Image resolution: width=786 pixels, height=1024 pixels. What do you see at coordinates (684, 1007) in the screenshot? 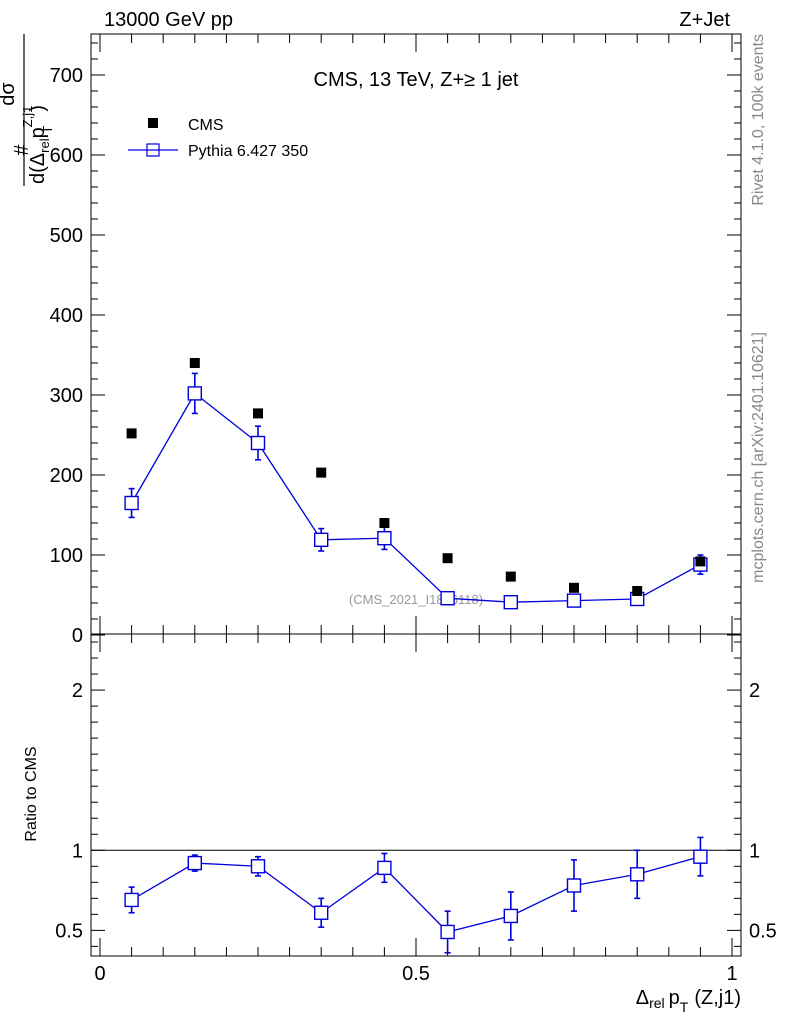
I see `xlabel-T: T` at bounding box center [684, 1007].